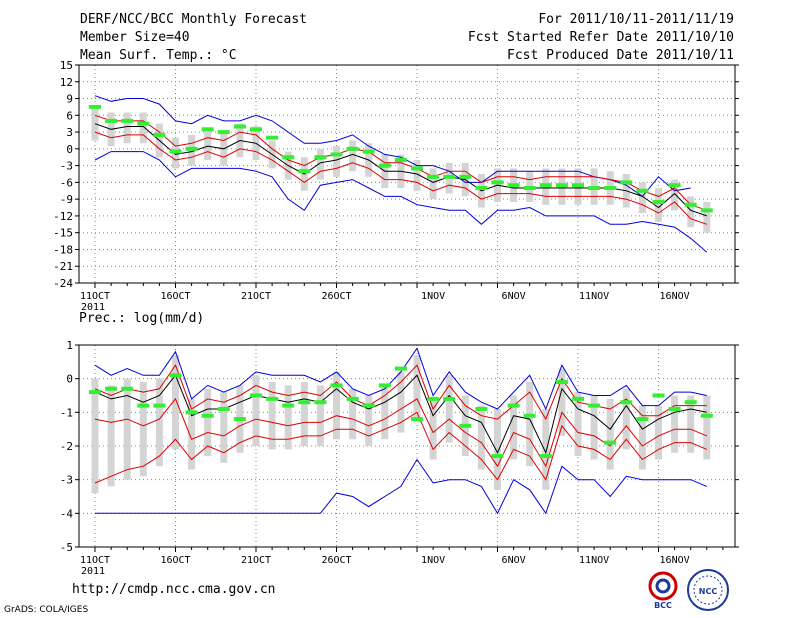 This screenshot has width=800, height=618. What do you see at coordinates (69, 132) in the screenshot?
I see `temp-y-tick-label: 3` at bounding box center [69, 132].